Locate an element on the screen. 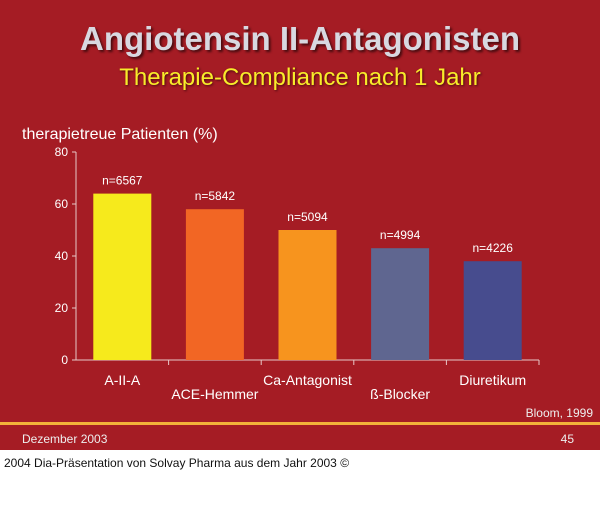 This screenshot has width=600, height=511. category-label: ACE-Hemmer is located at coordinates (214, 394).